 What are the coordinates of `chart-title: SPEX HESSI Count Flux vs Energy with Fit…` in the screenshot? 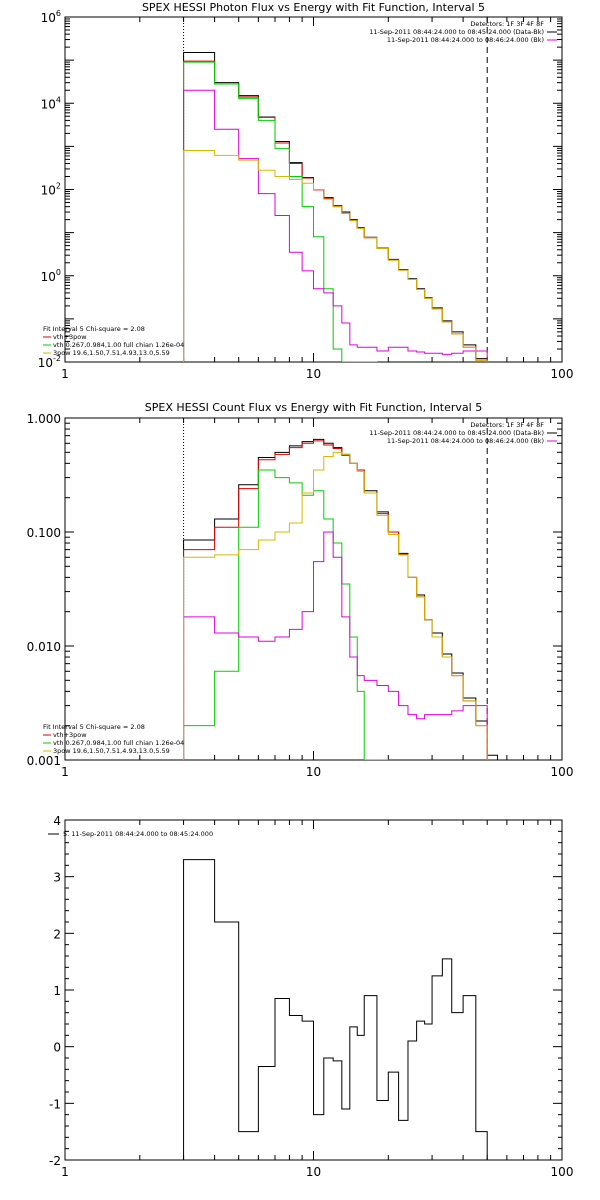 It's located at (313, 407).